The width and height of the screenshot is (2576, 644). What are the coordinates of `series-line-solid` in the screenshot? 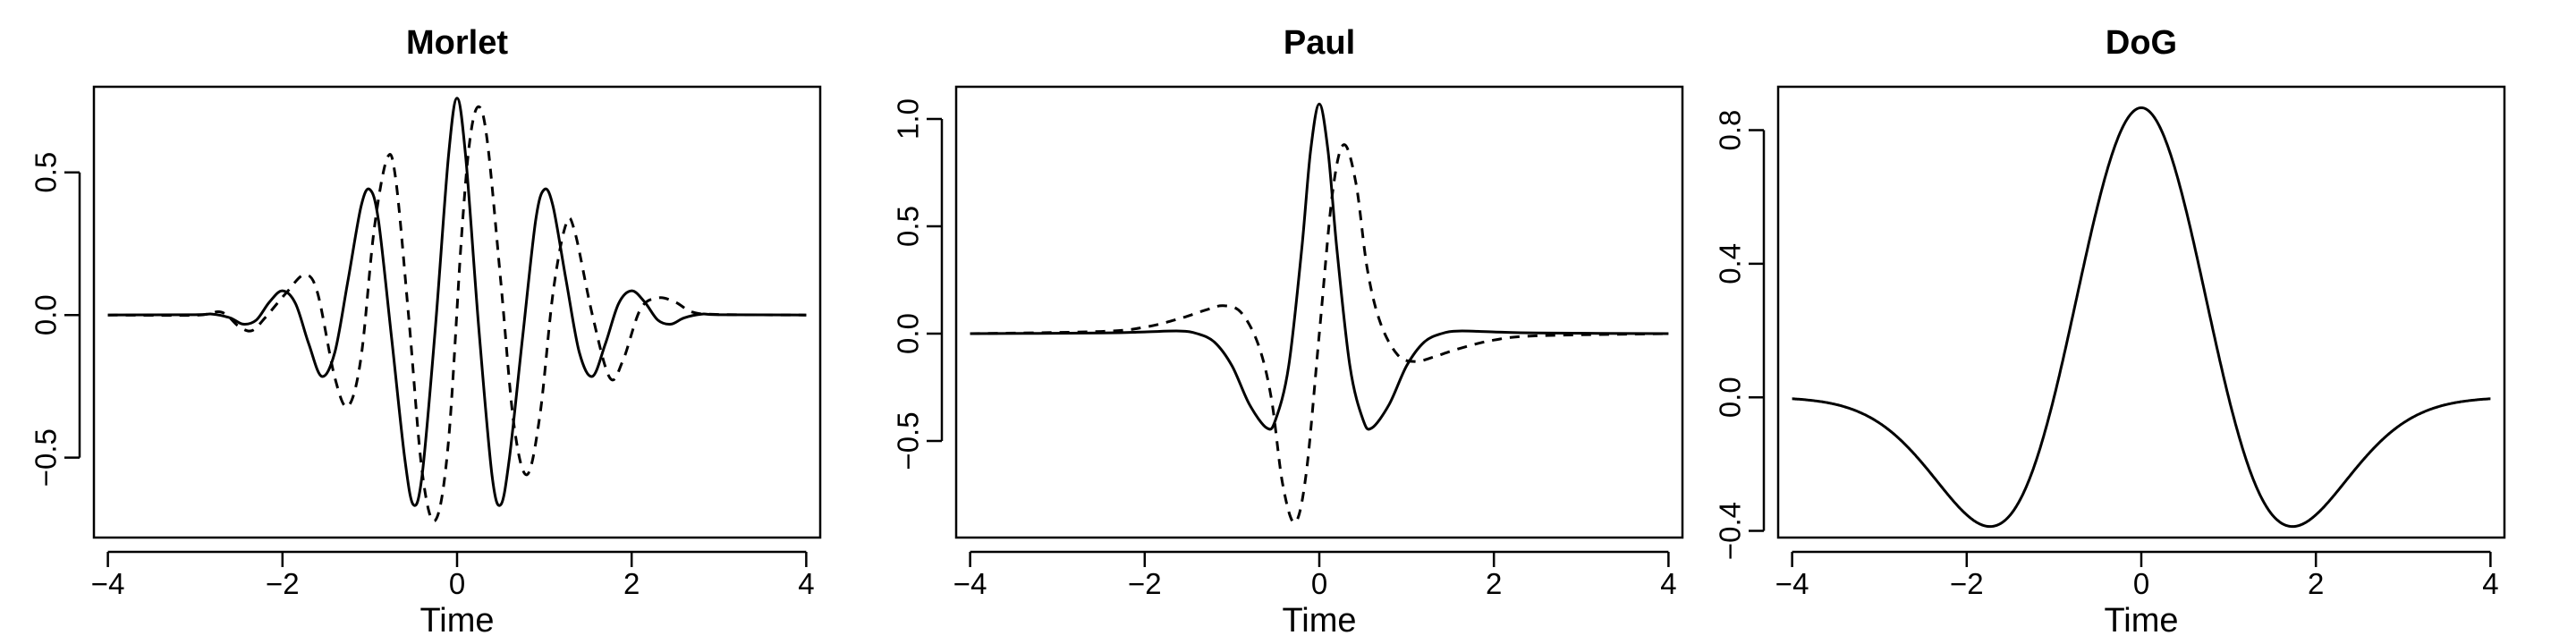 It's located at (1319, 266).